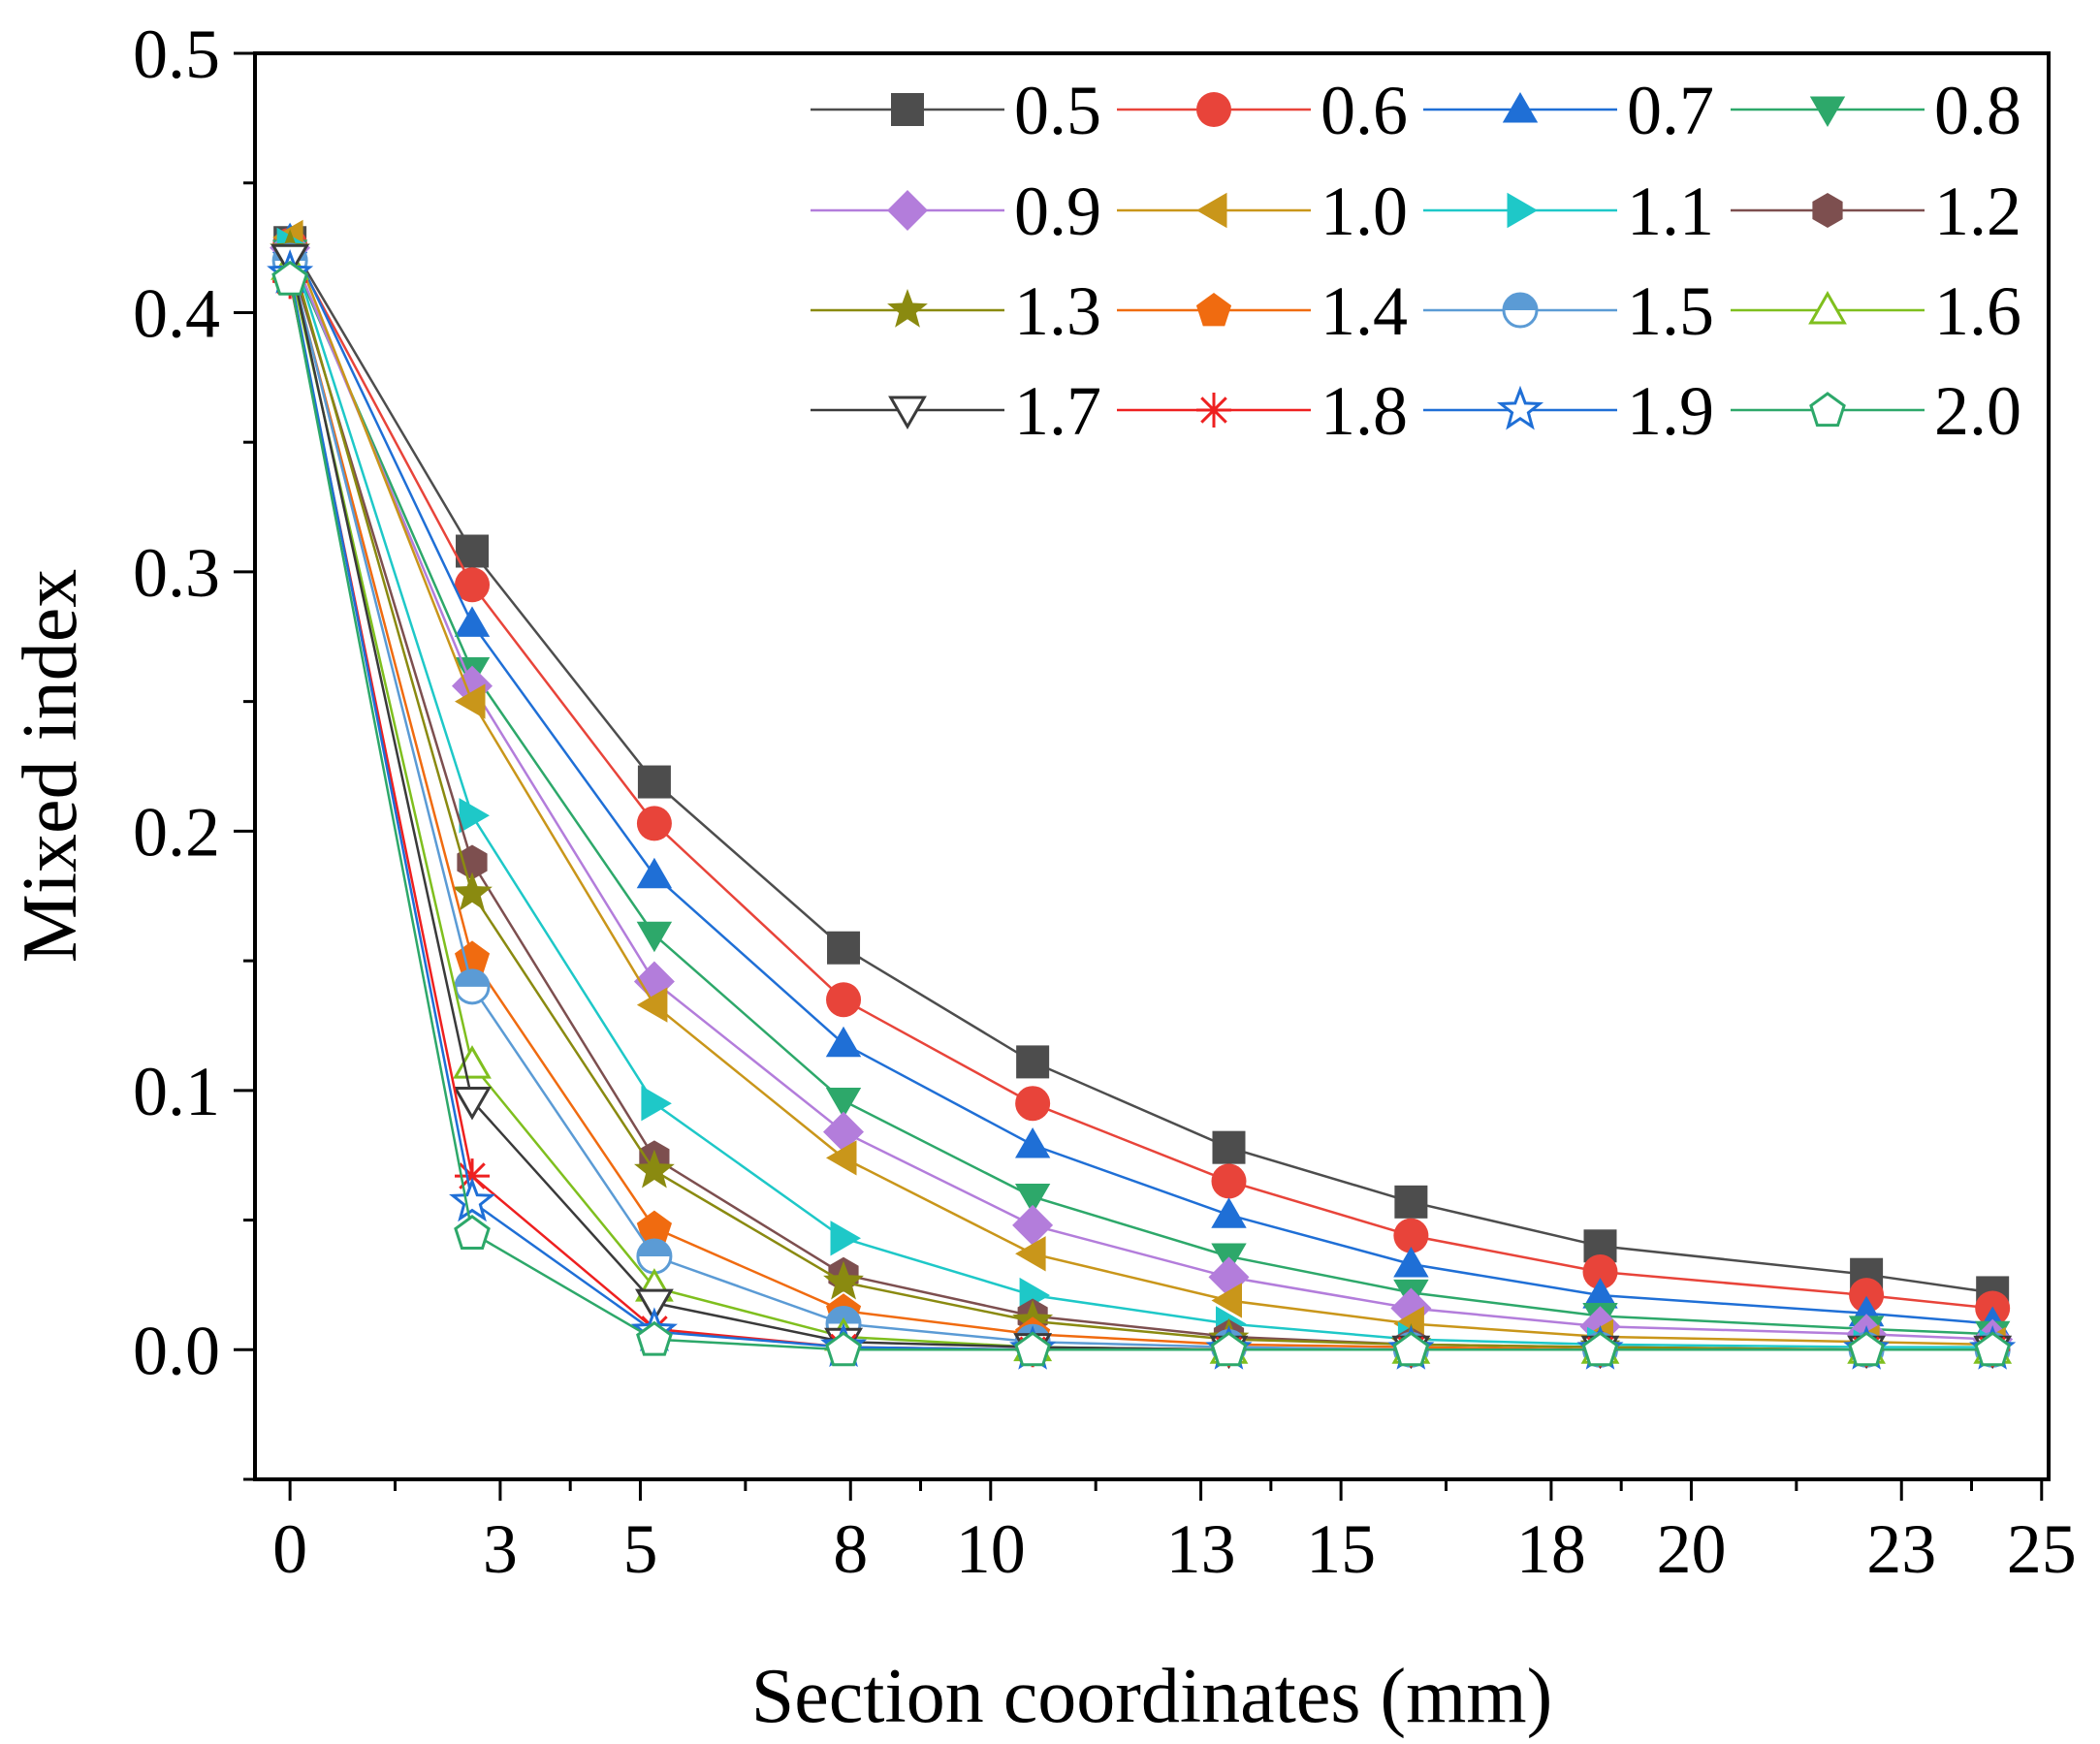  Describe the element at coordinates (289, 1549) in the screenshot. I see `x-tick-label: 0` at that location.